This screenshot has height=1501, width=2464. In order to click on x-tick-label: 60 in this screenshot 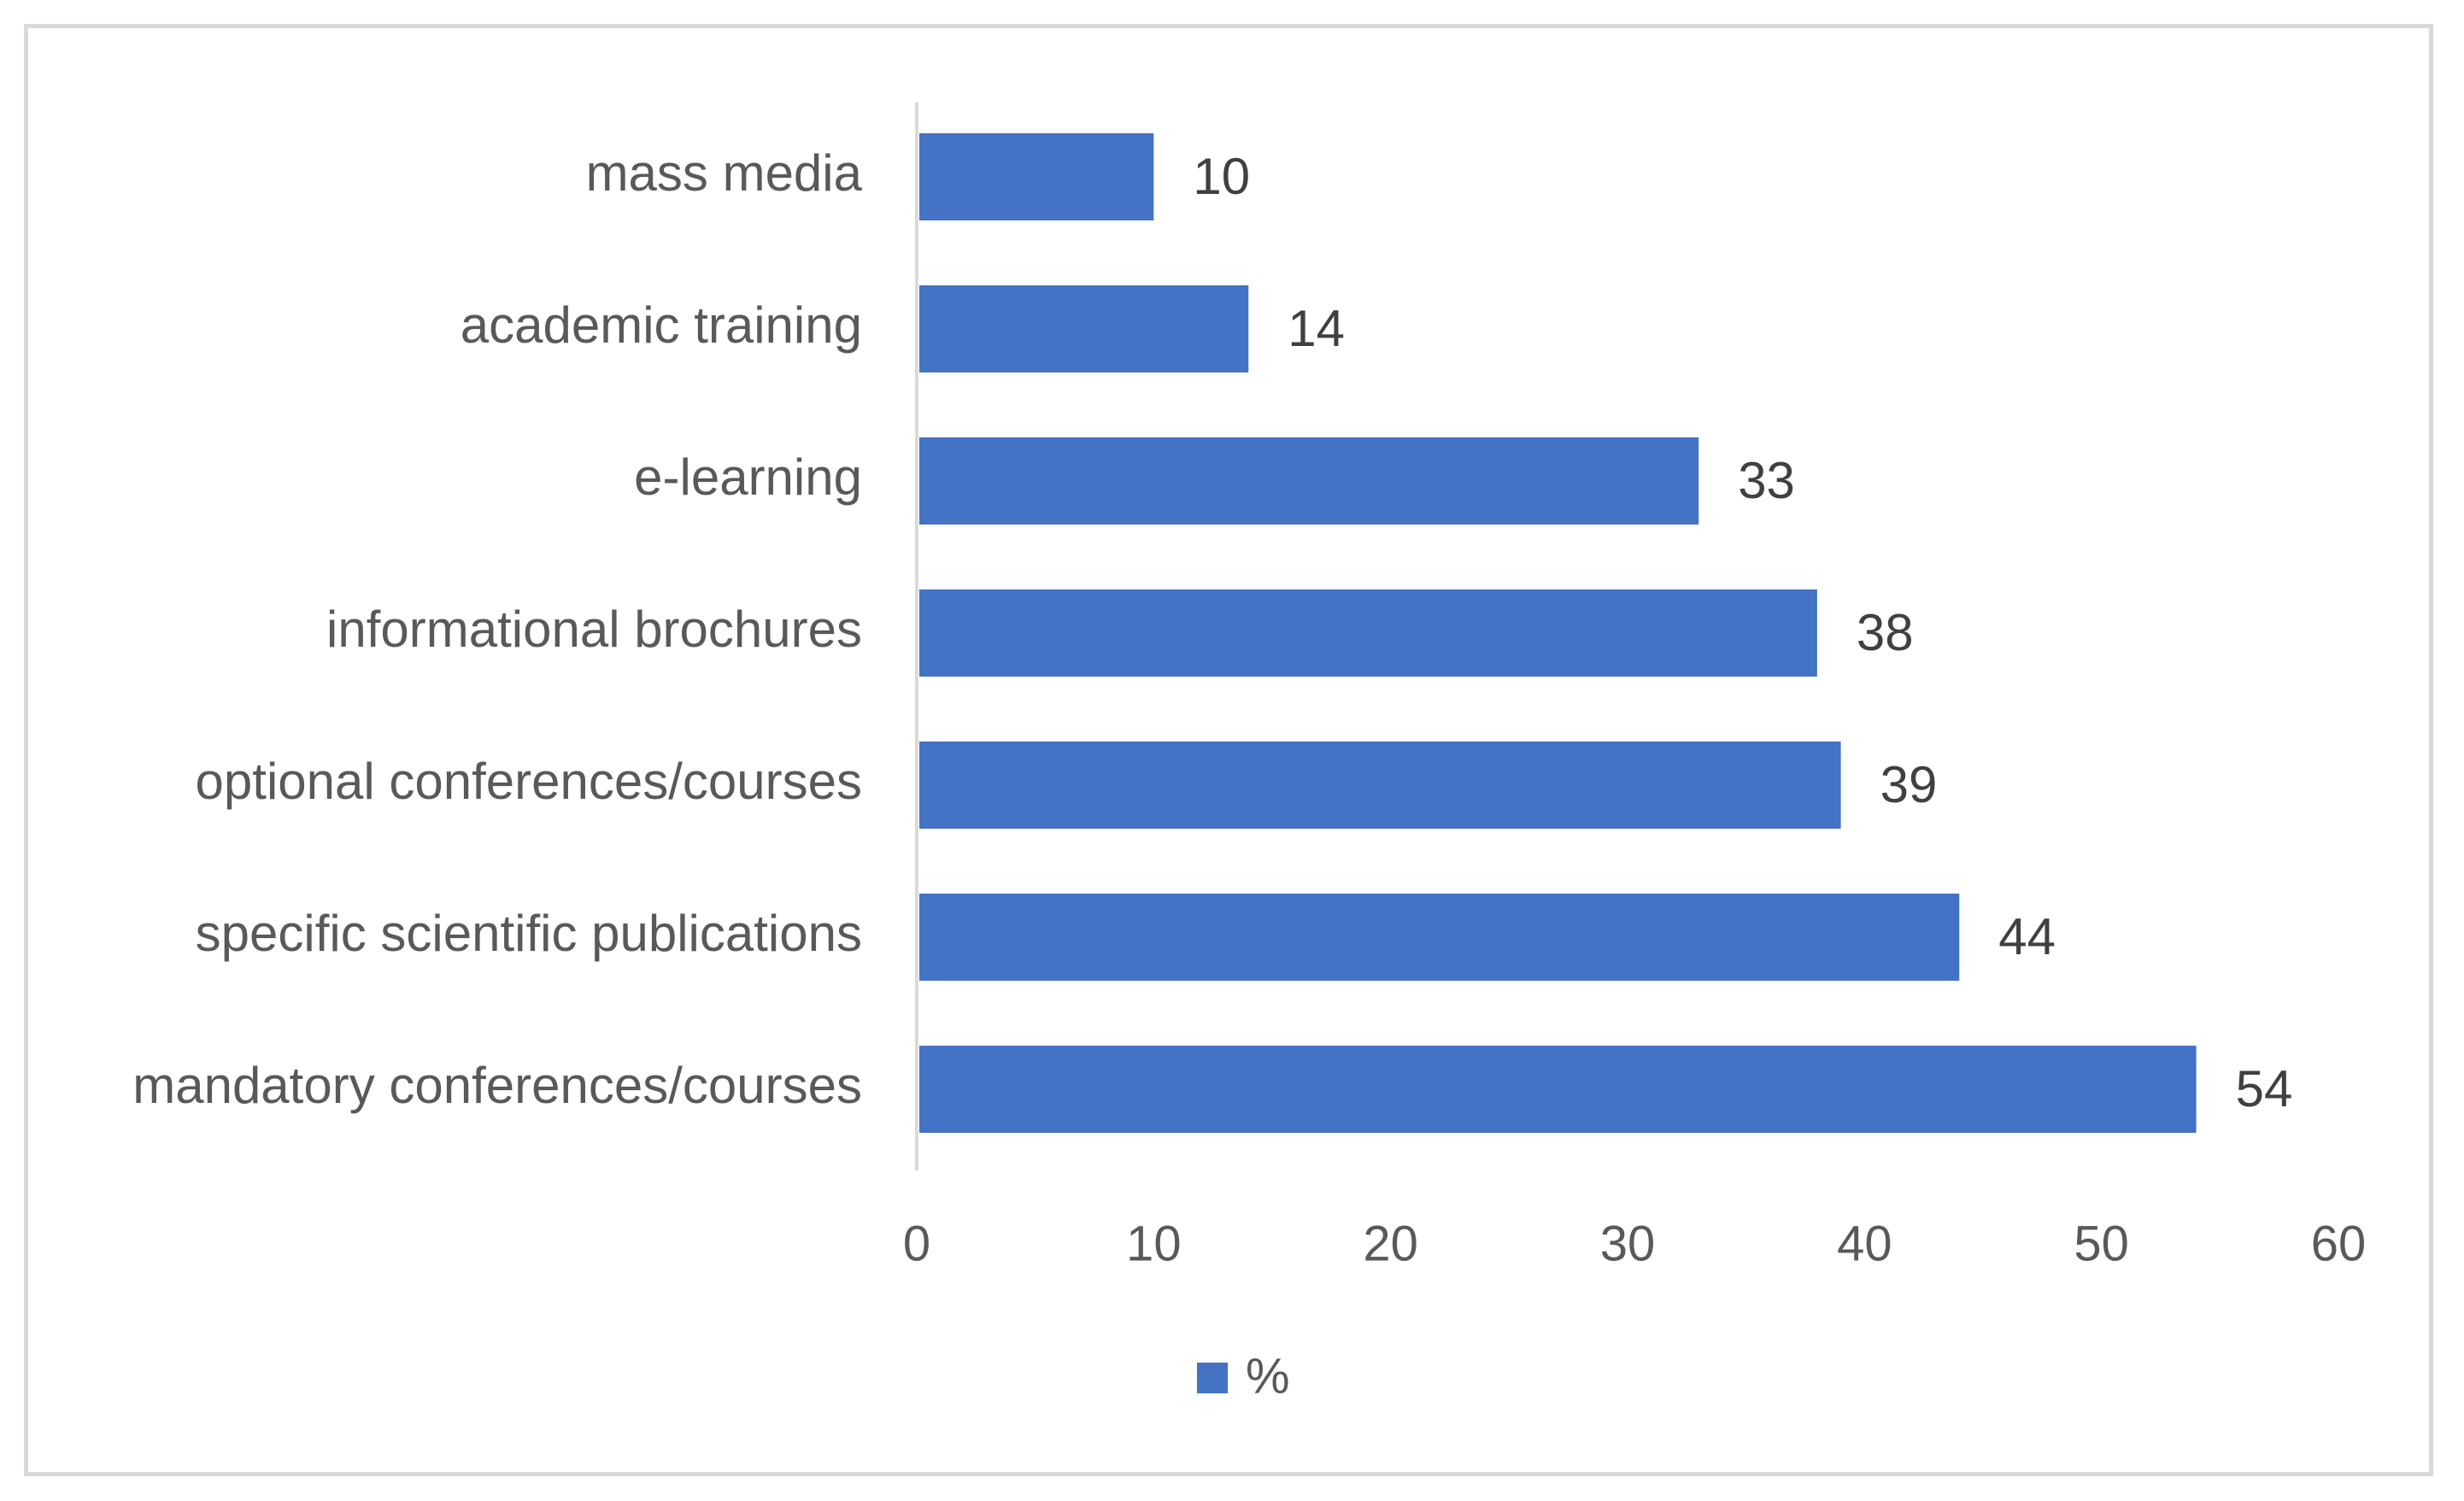, I will do `click(2339, 1243)`.